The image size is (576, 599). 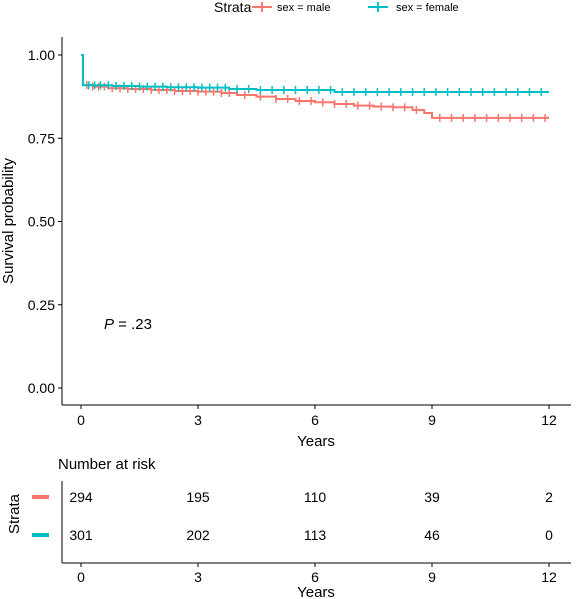 I want to click on risk-table-xlabel: Years, so click(x=316, y=591).